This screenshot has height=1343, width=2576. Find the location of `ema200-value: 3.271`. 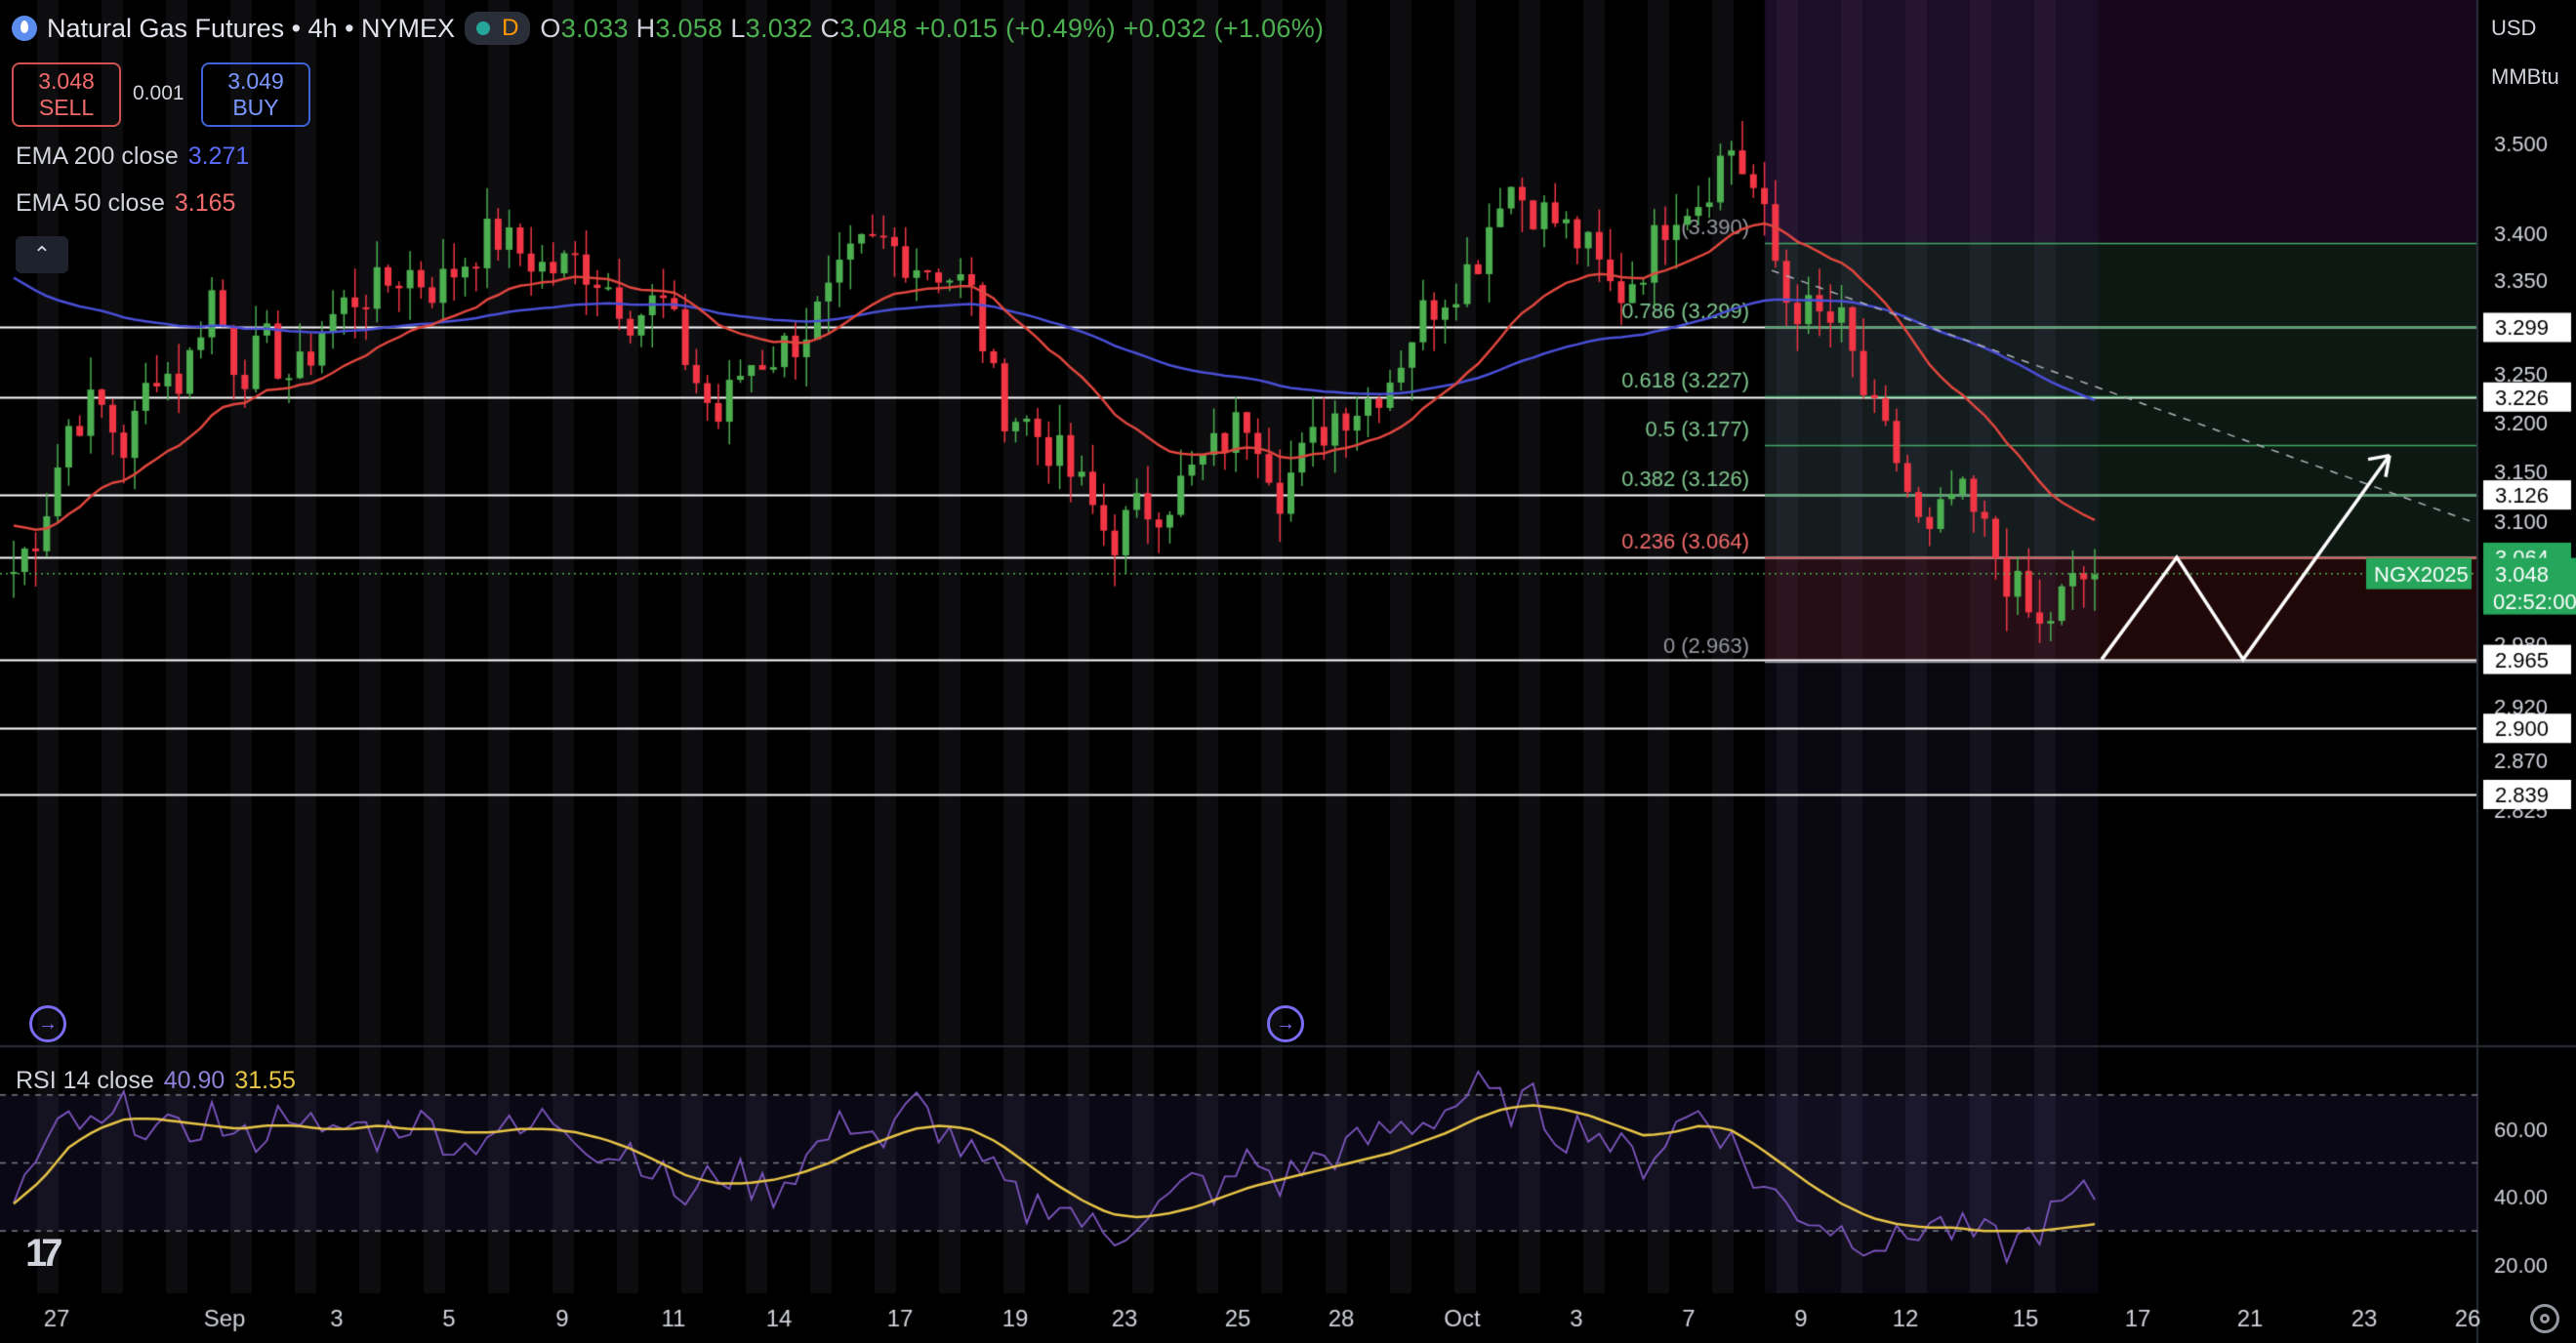

ema200-value: 3.271 is located at coordinates (218, 156).